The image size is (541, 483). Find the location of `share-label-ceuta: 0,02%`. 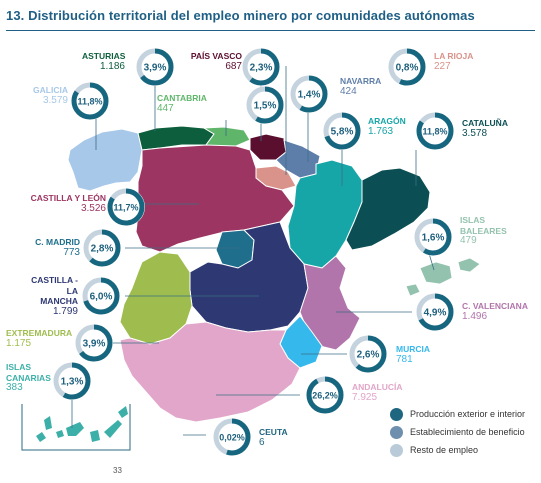

share-label-ceuta: 0,02% is located at coordinates (232, 438).